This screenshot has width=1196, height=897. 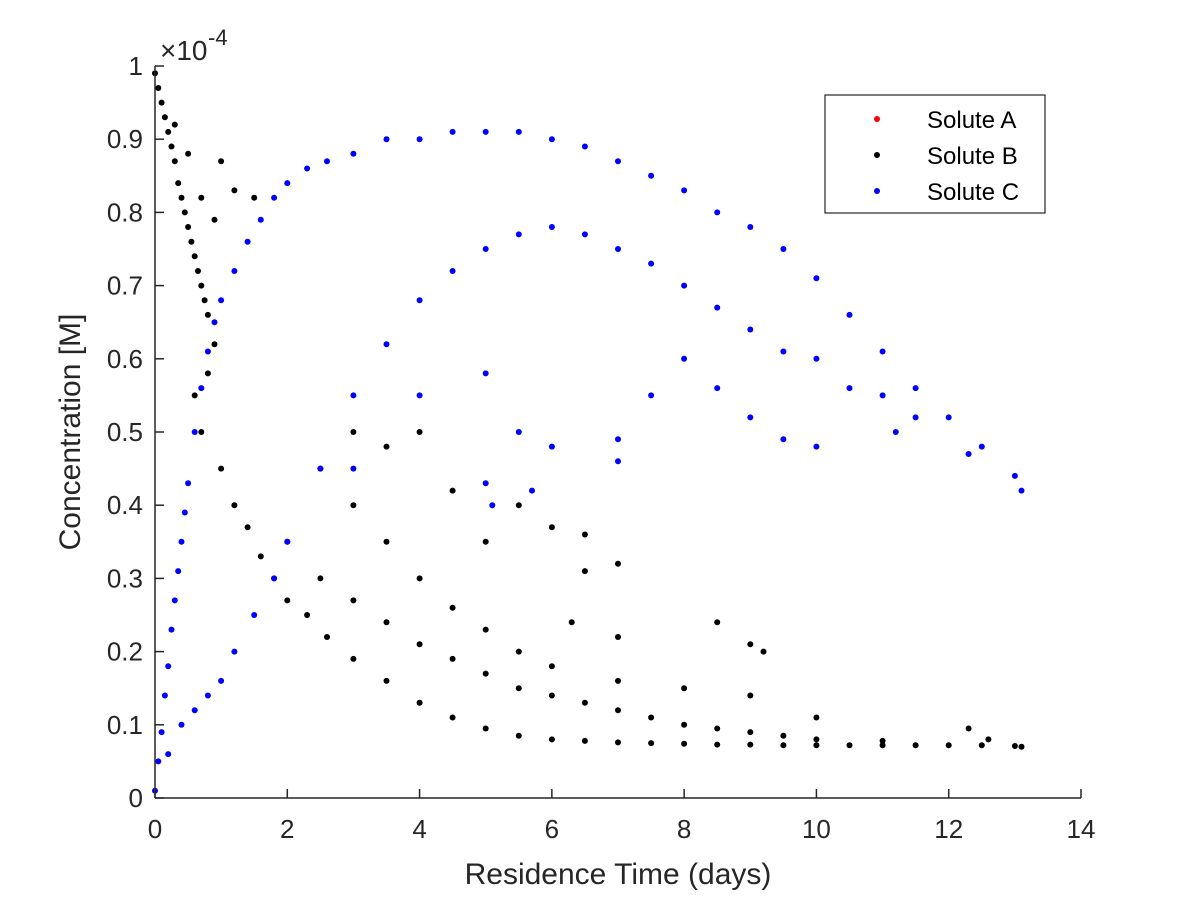 What do you see at coordinates (125, 578) in the screenshot?
I see `y-tick-label-3: 0.3` at bounding box center [125, 578].